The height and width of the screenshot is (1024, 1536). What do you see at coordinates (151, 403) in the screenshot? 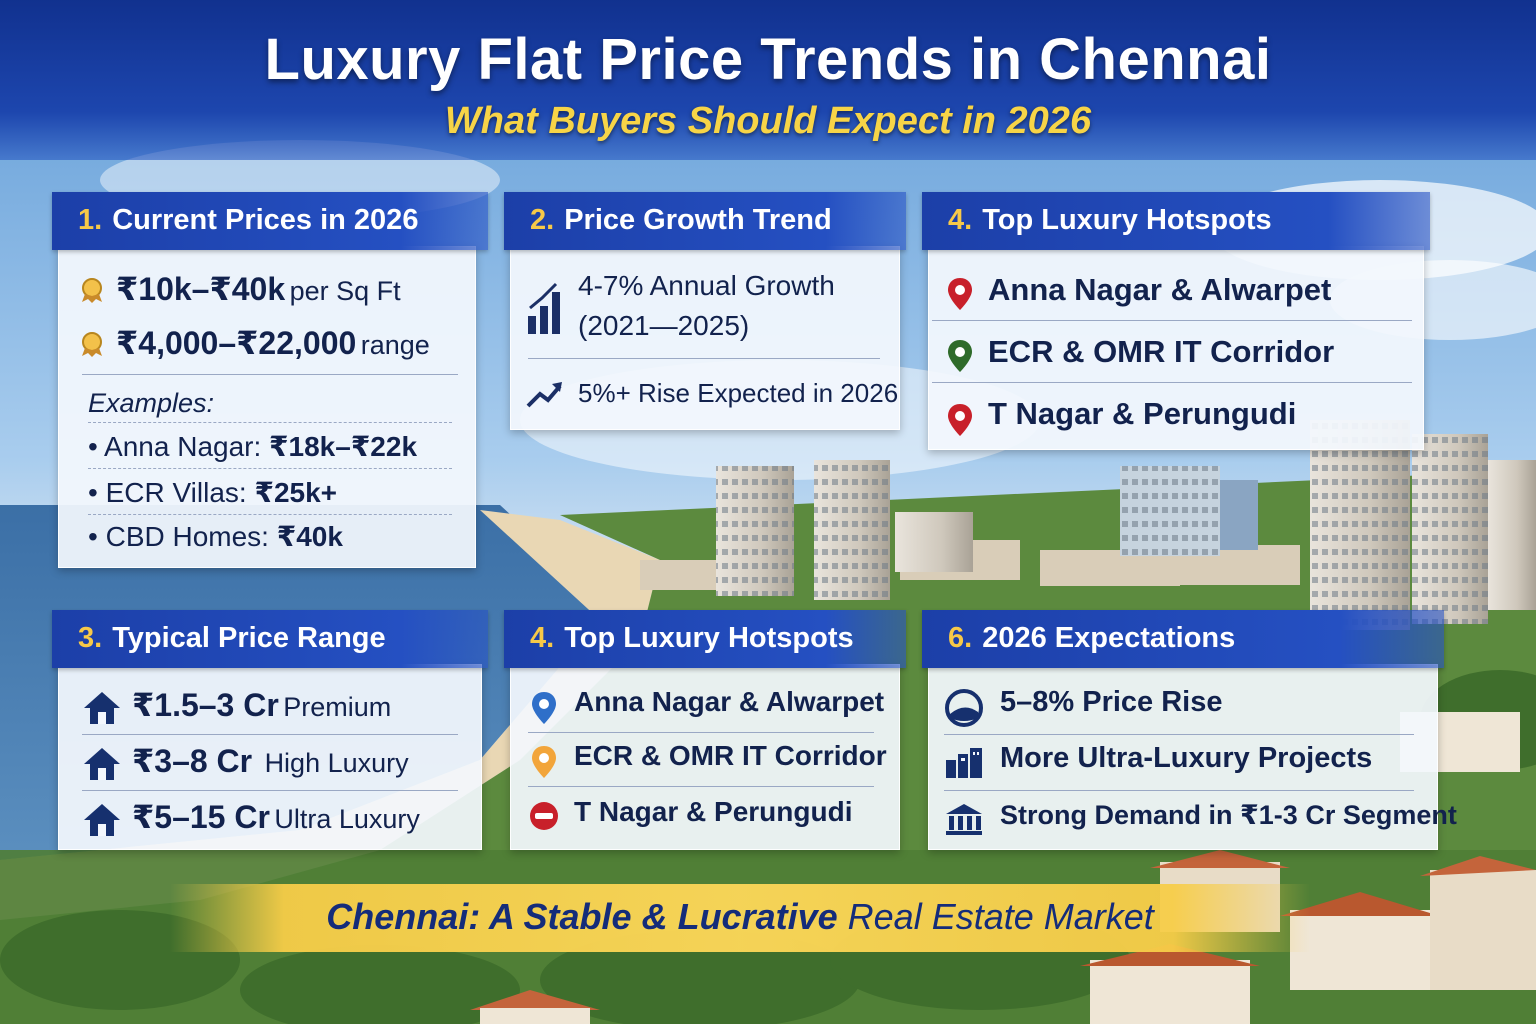
I see `examples-label: Examples:` at bounding box center [151, 403].